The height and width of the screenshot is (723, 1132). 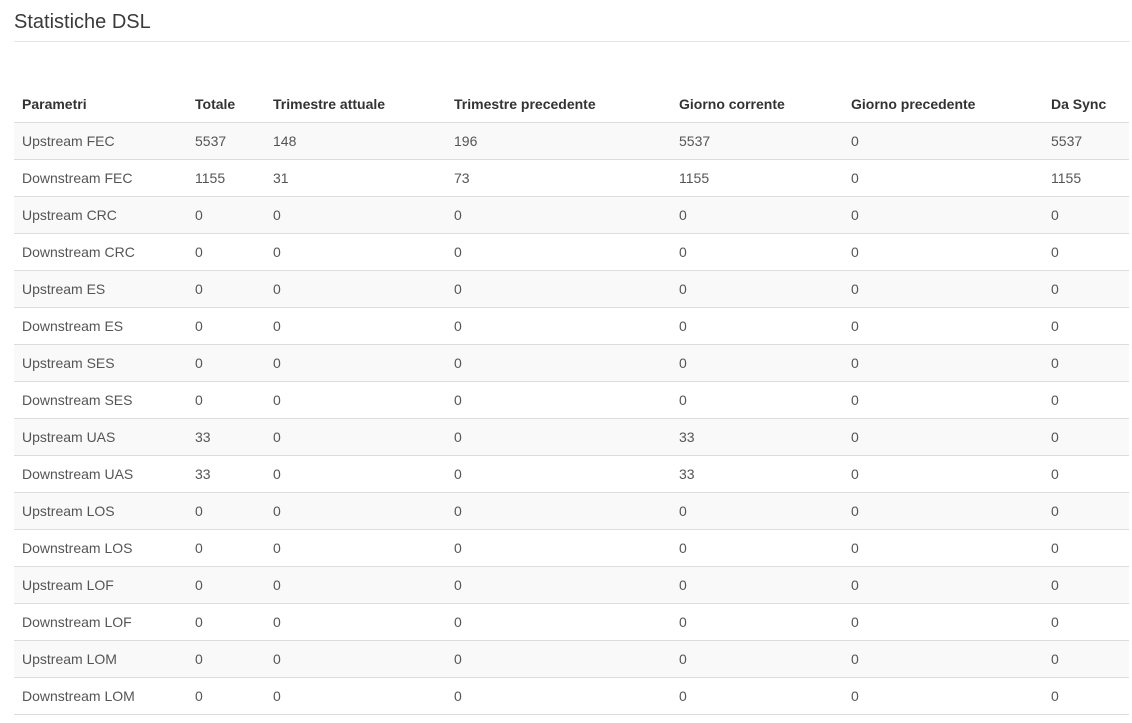 I want to click on parameter-name-cell: Downstream SES, so click(x=100, y=400).